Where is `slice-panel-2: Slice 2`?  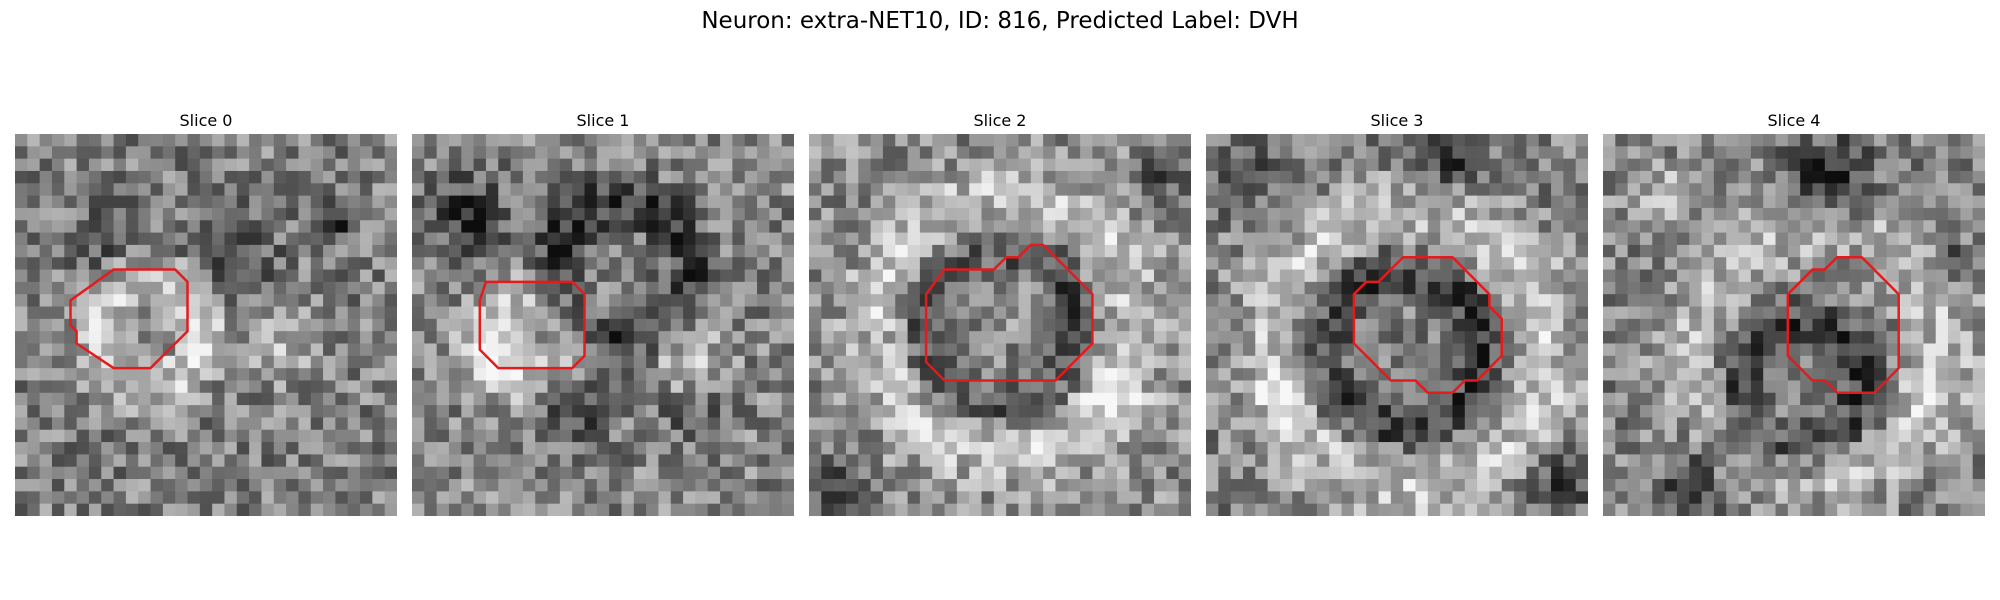 slice-panel-2: Slice 2 is located at coordinates (1000, 313).